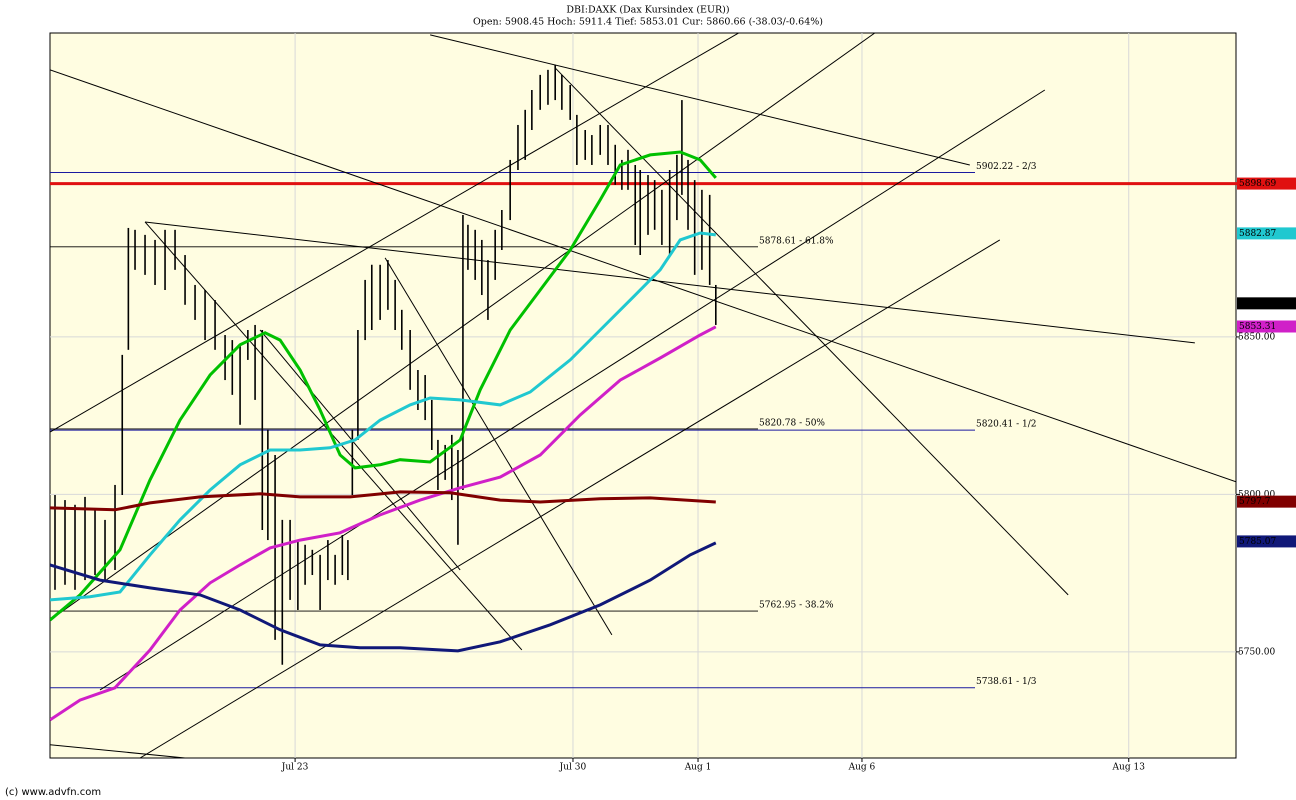 This screenshot has width=1296, height=800. I want to click on price-tag-label: 5785.07, so click(1257, 542).